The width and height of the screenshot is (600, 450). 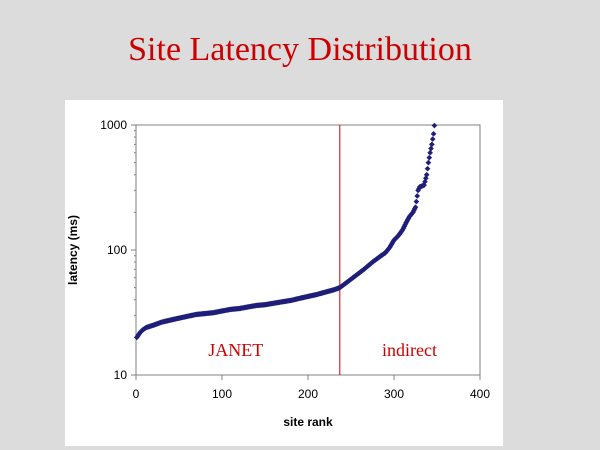 What do you see at coordinates (322, 350) in the screenshot?
I see `region-labels: JANET indirect` at bounding box center [322, 350].